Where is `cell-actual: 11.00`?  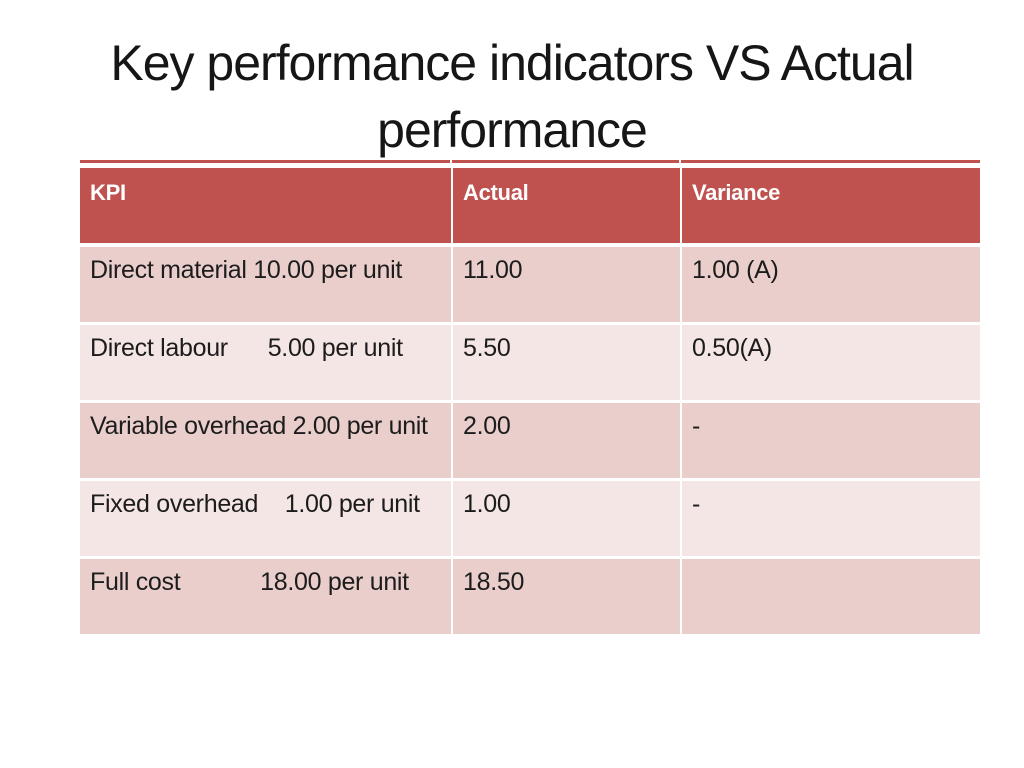
cell-actual: 11.00 is located at coordinates (567, 285).